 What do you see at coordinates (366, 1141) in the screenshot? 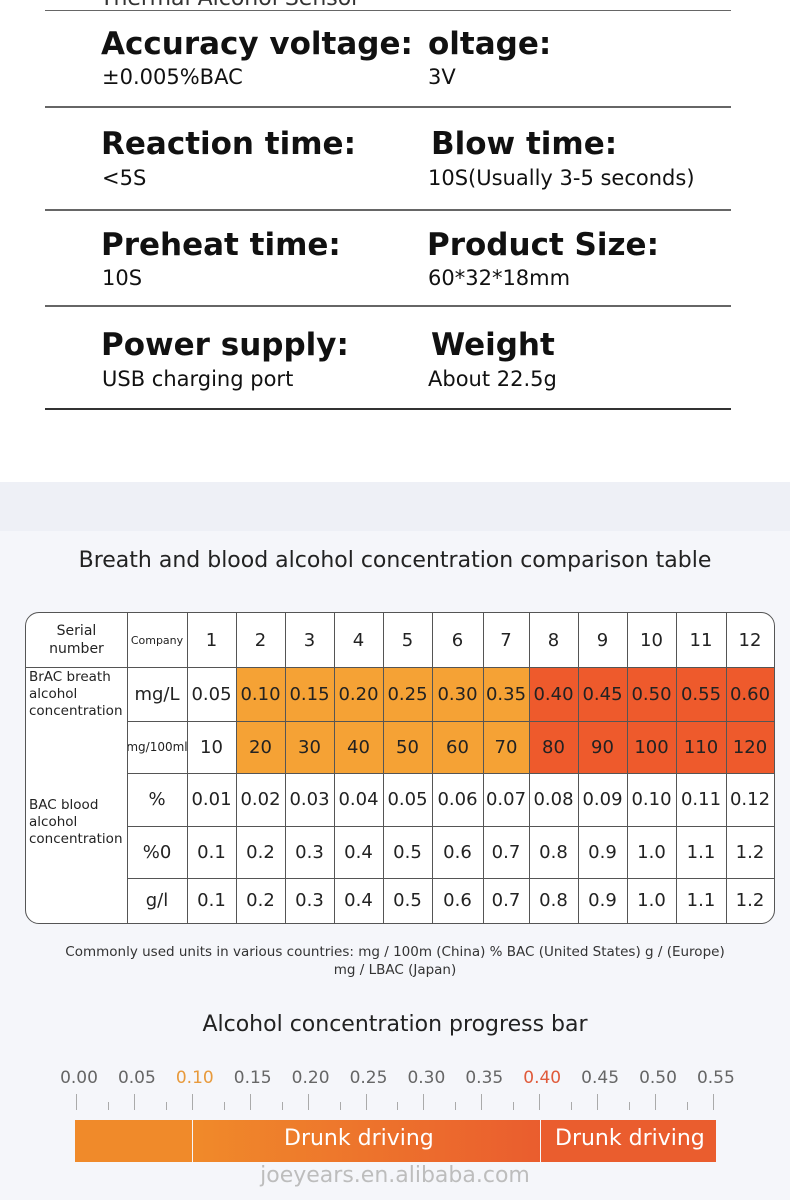
I see `progress-segment-drunk` at bounding box center [366, 1141].